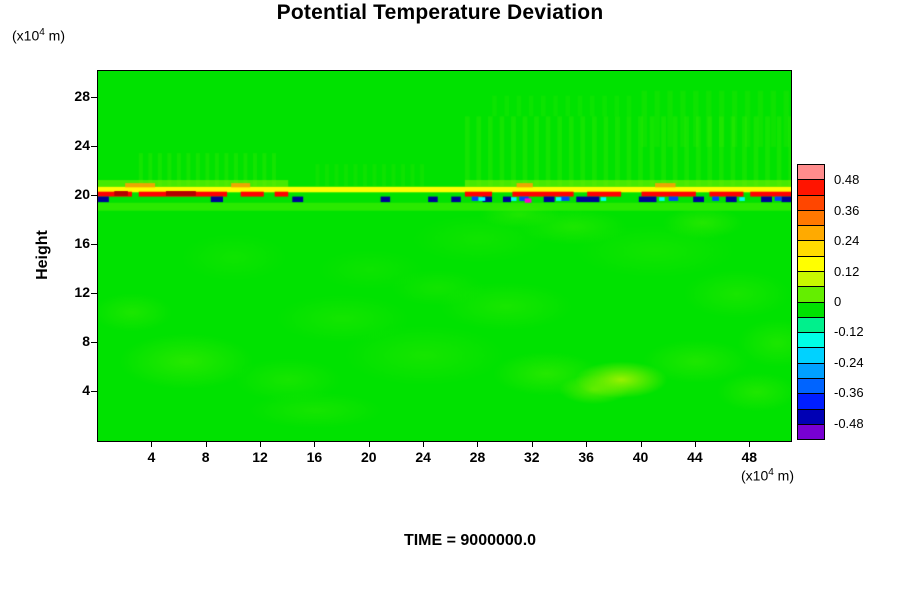 Image resolution: width=900 pixels, height=600 pixels. What do you see at coordinates (86, 340) in the screenshot?
I see `y-tick-label: 8` at bounding box center [86, 340].